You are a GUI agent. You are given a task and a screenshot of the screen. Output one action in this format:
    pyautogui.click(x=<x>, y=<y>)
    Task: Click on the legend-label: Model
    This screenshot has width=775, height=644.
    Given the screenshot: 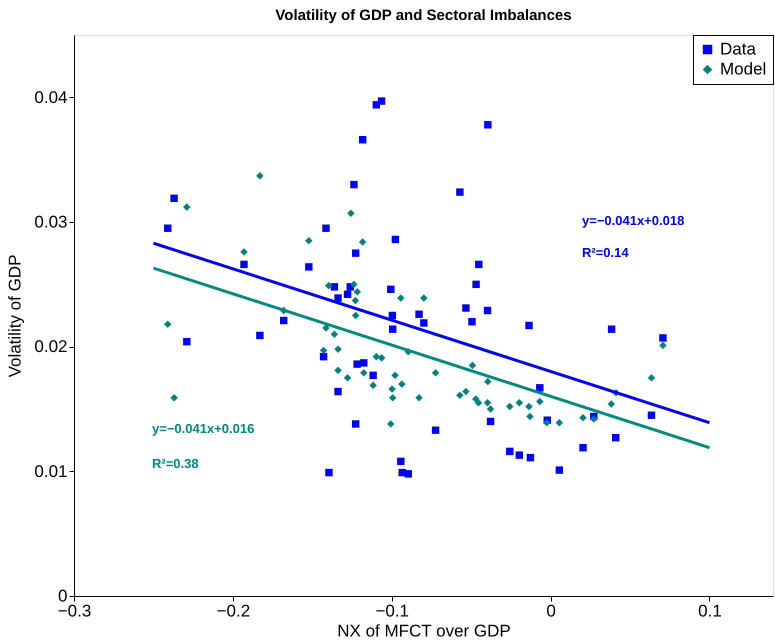 What is the action you would take?
    pyautogui.click(x=743, y=69)
    